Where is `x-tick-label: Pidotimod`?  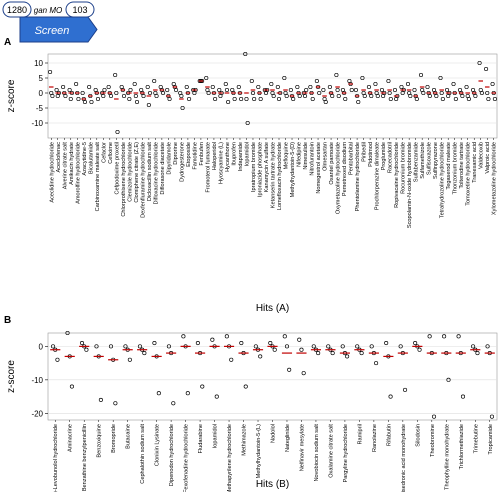 x-tick-label: Pidotimod is located at coordinates (371, 154).